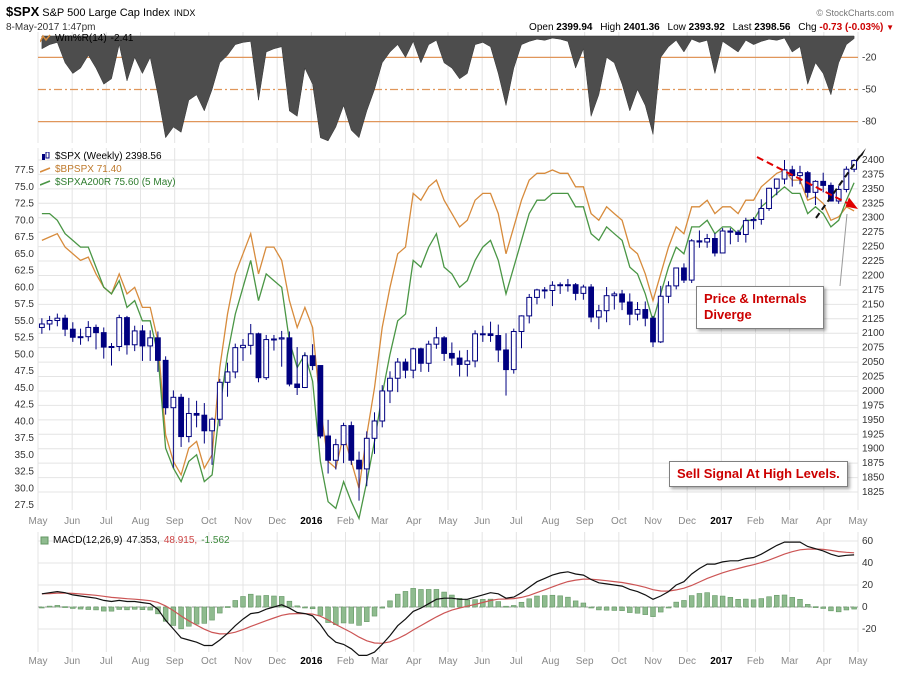 This screenshot has height=673, width=900. What do you see at coordinates (706, 28) in the screenshot?
I see `low-value: 2393.92` at bounding box center [706, 28].